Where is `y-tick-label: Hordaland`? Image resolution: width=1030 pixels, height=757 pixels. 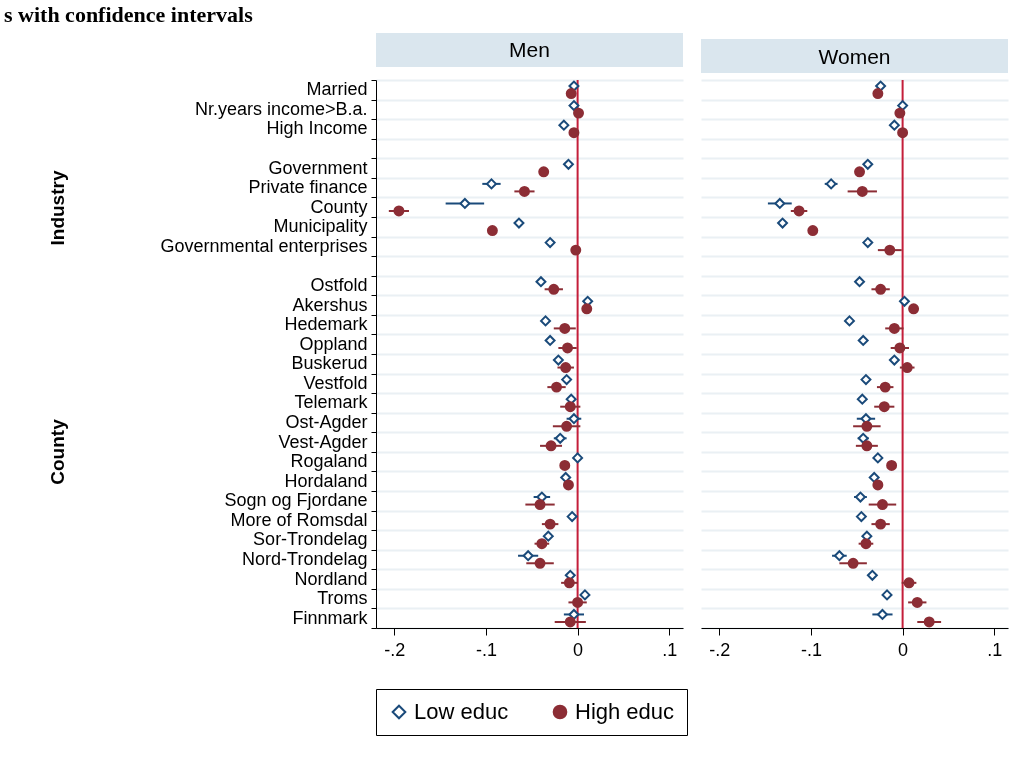
y-tick-label: Hordaland is located at coordinates (326, 480).